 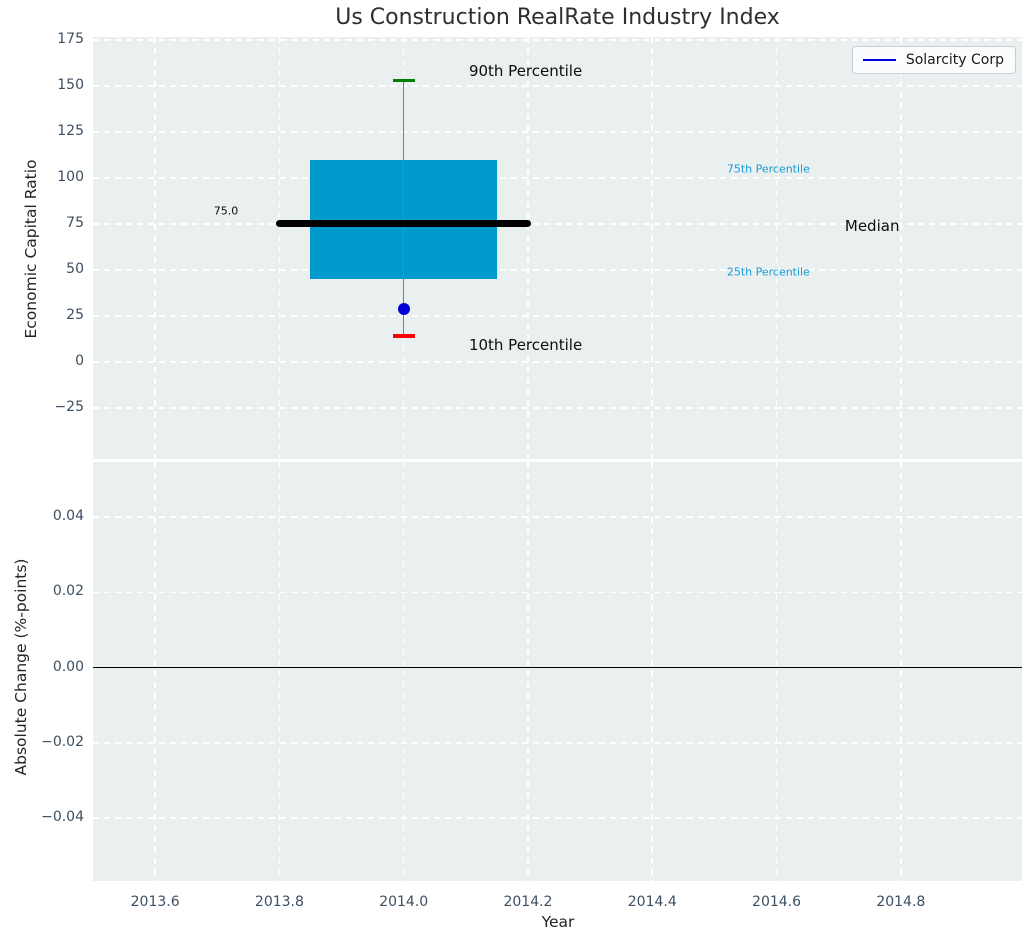 What do you see at coordinates (70, 176) in the screenshot?
I see `y-tick-label: 100` at bounding box center [70, 176].